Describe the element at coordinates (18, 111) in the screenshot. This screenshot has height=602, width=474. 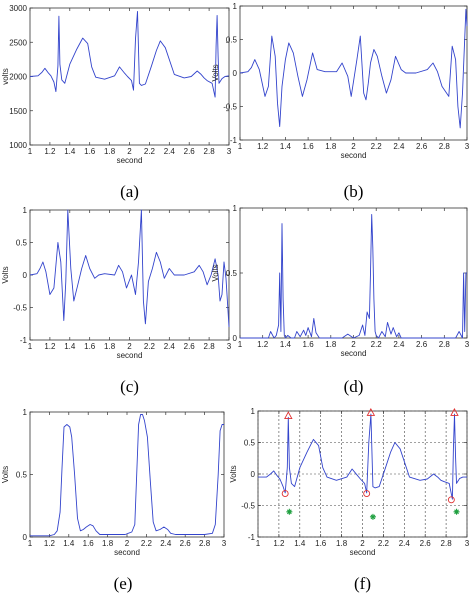
I see `y-tick-label: 1500` at that location.